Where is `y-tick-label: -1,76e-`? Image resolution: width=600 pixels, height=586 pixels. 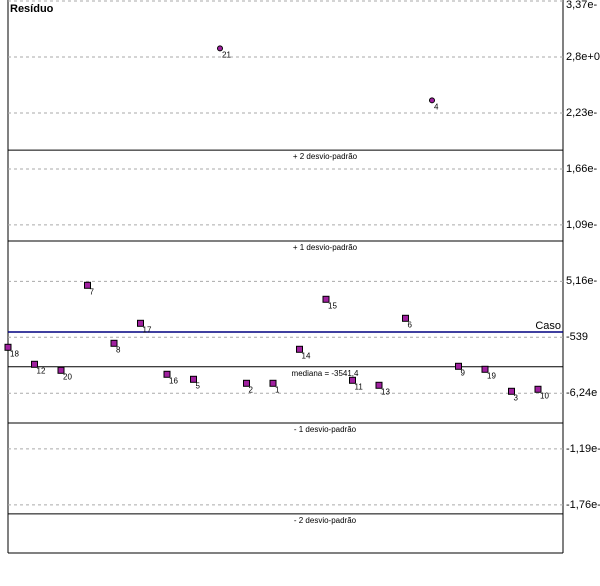
y-tick-label: -1,76e- is located at coordinates (583, 505).